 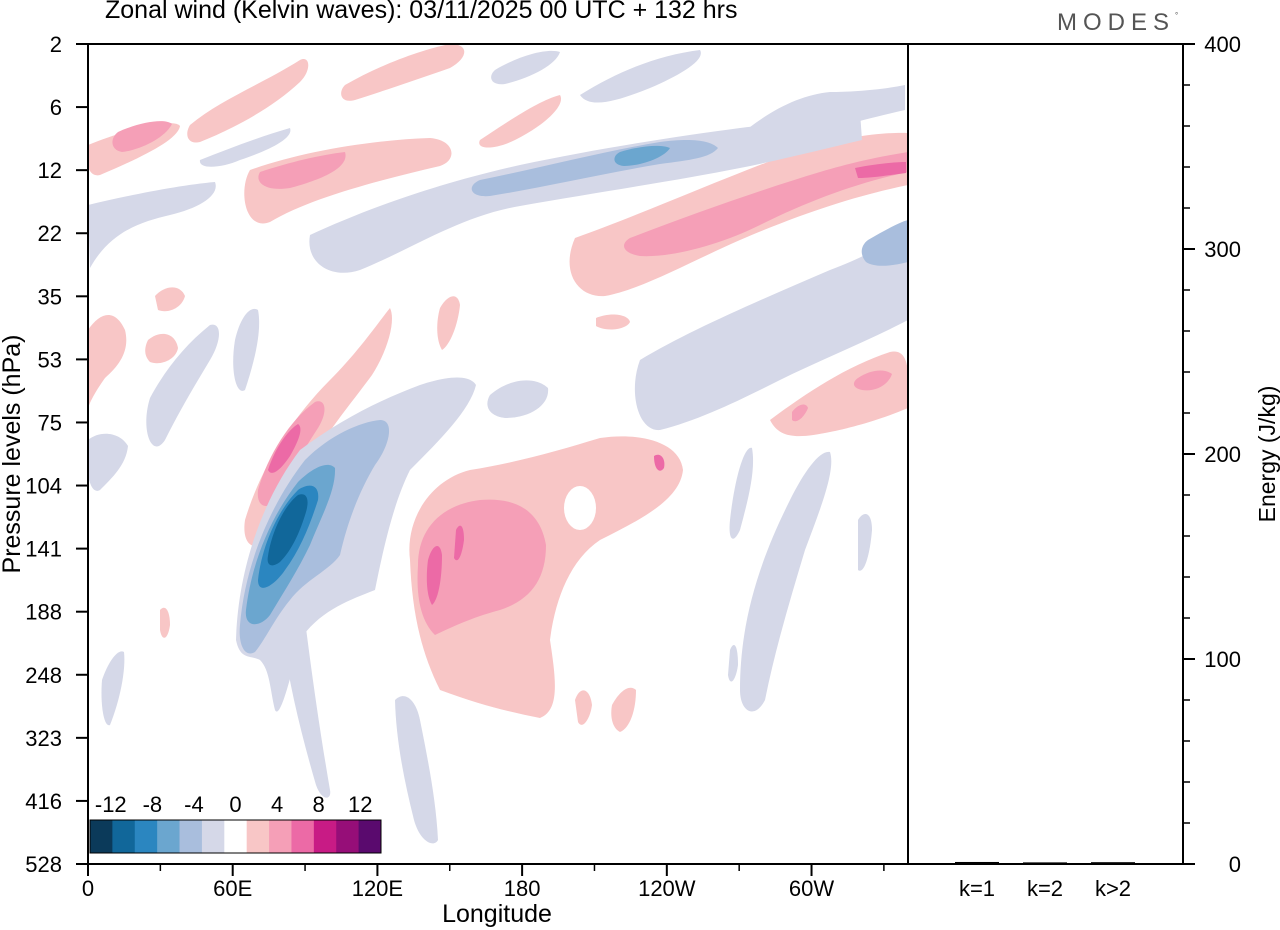 I want to click on brand-logo: MODES°, so click(x=1117, y=23).